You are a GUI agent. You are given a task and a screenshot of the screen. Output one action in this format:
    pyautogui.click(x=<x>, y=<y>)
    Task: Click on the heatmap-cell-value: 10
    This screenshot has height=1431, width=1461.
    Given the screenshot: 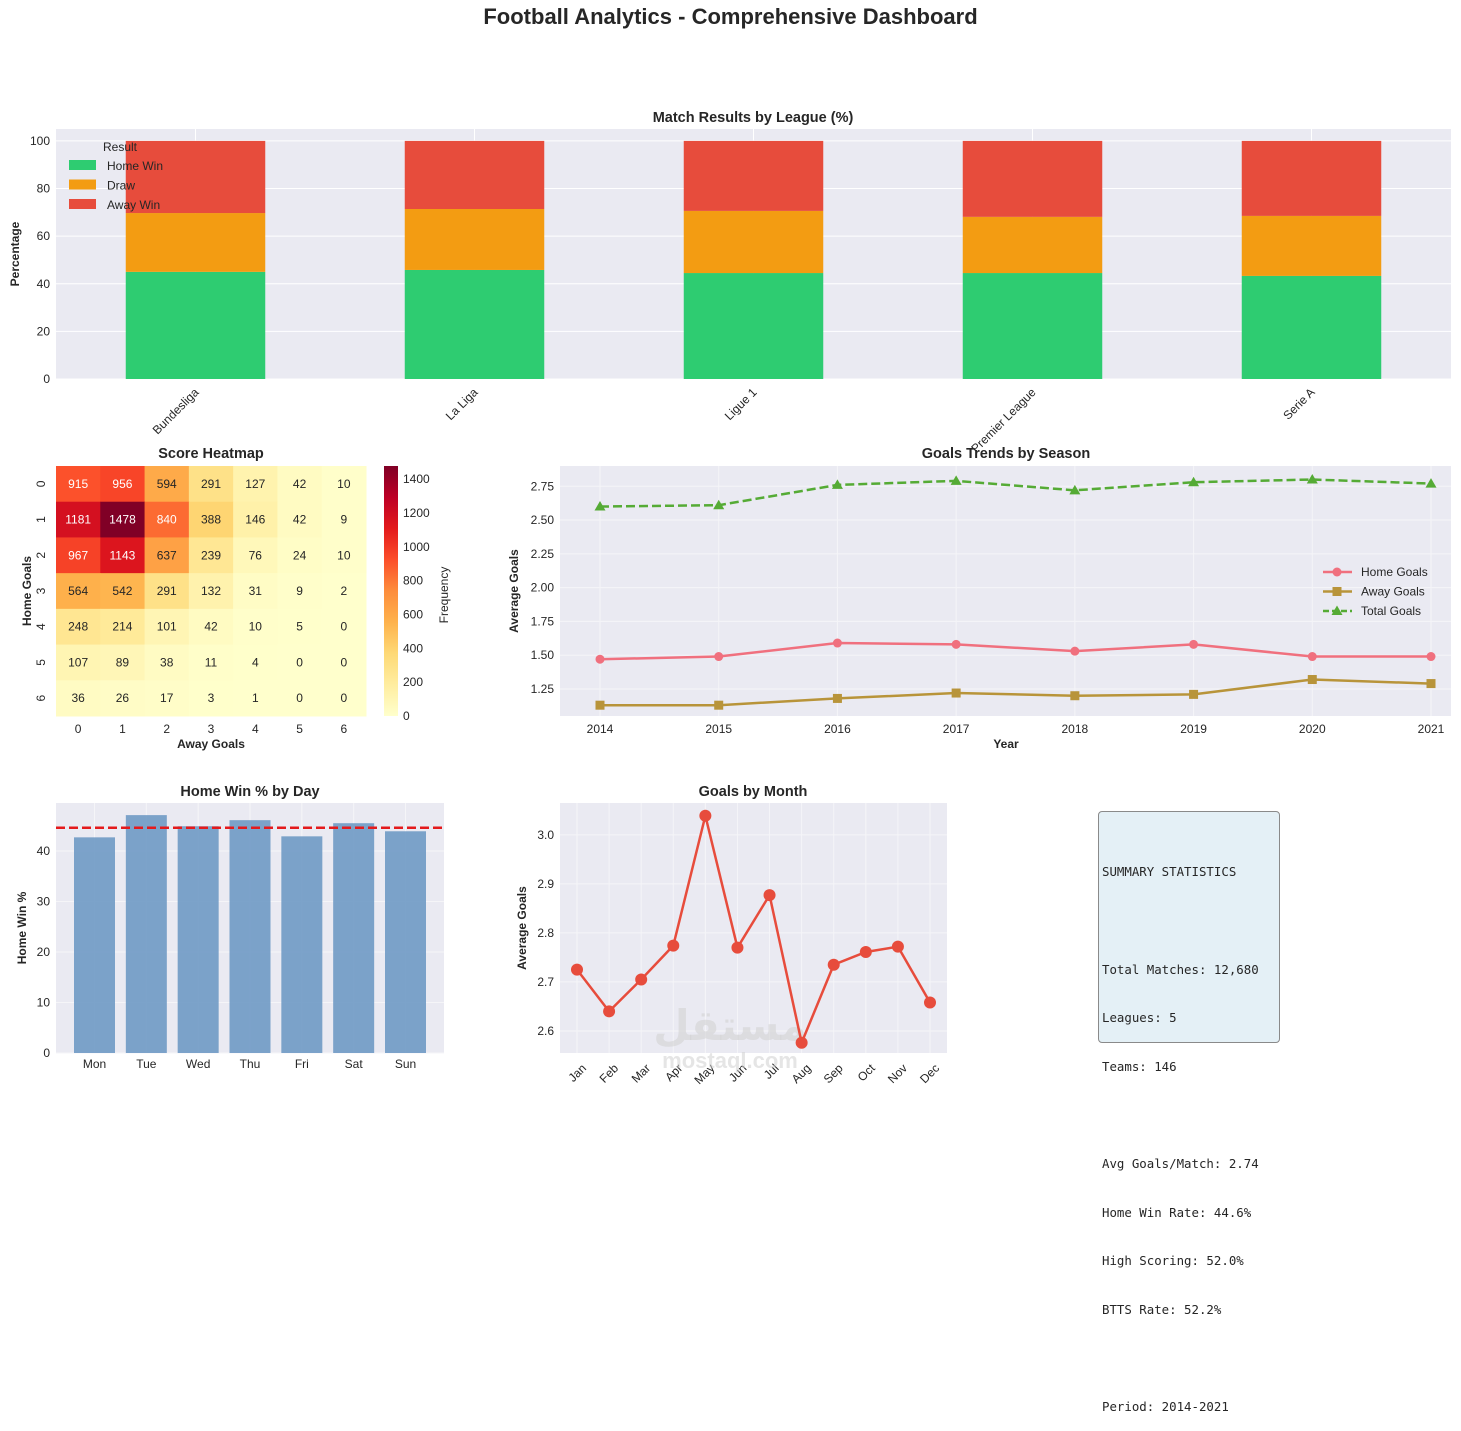 What is the action you would take?
    pyautogui.click(x=344, y=555)
    